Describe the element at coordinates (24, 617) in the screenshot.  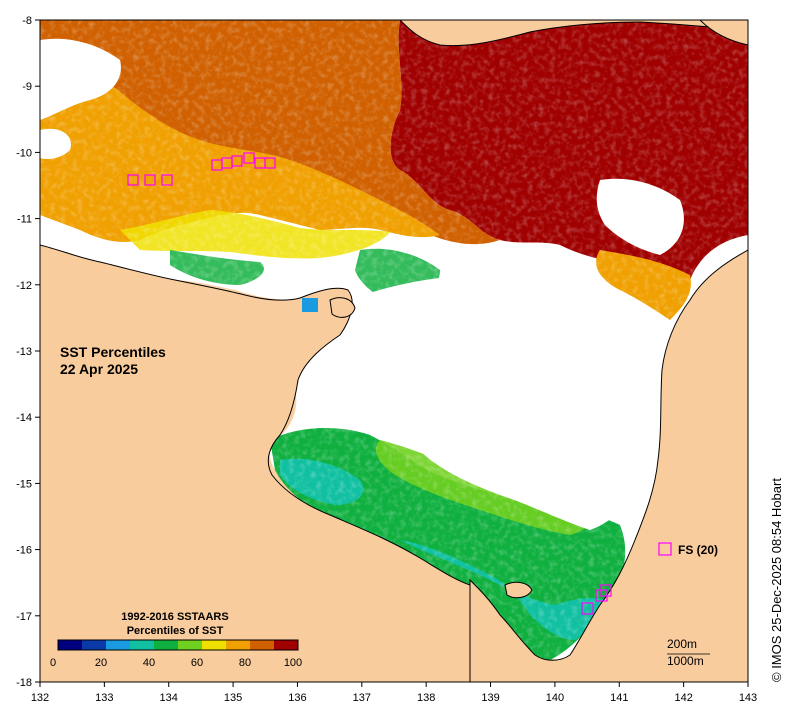
I see `y-tick-label: -17` at that location.